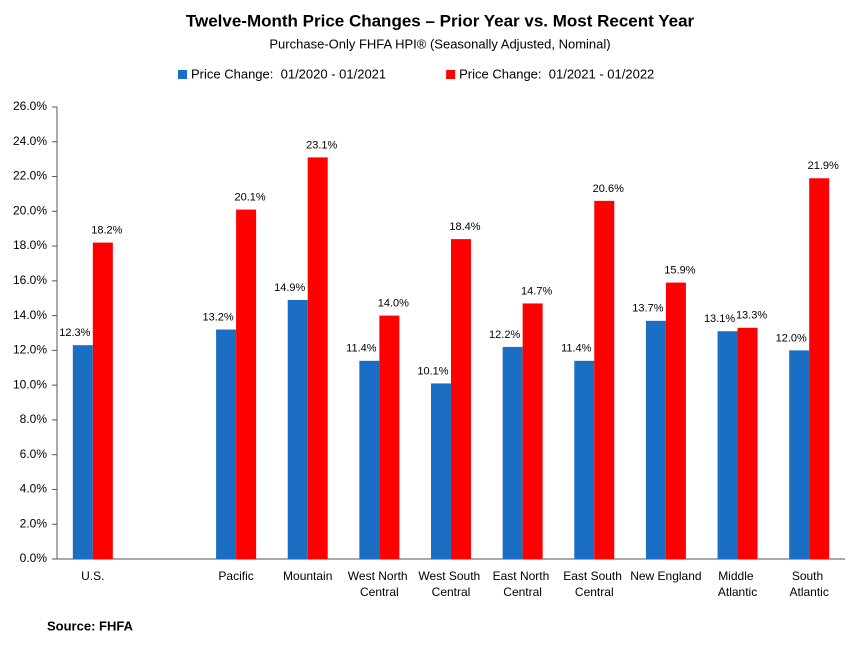  Describe the element at coordinates (30, 141) in the screenshot. I see `y-tick-label: 24.0%` at that location.